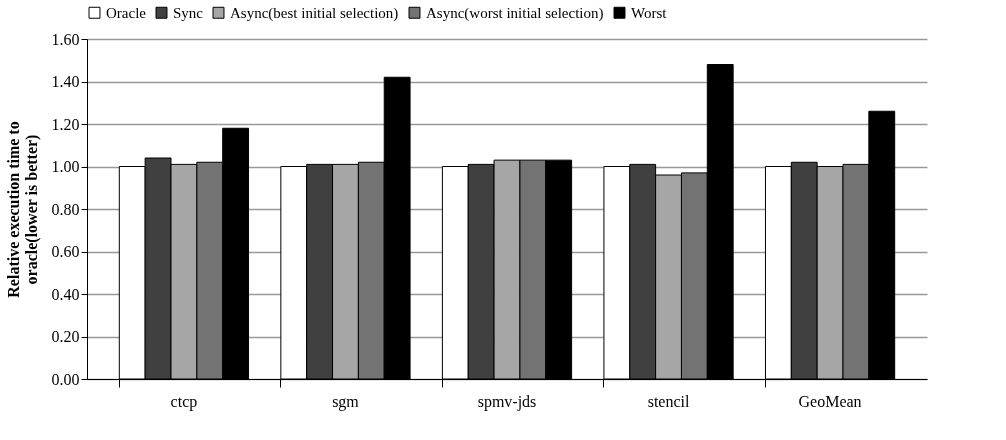 This screenshot has width=1006, height=440. What do you see at coordinates (668, 401) in the screenshot?
I see `x-tick-label: stencil` at bounding box center [668, 401].